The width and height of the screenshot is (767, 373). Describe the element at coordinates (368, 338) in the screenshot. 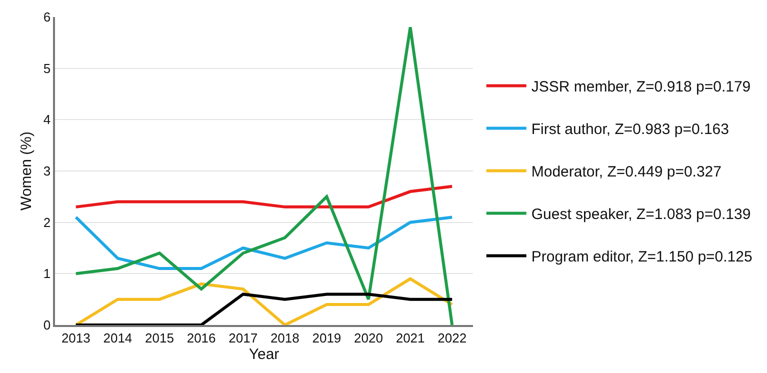

I see `x-tick-label: 2020` at that location.